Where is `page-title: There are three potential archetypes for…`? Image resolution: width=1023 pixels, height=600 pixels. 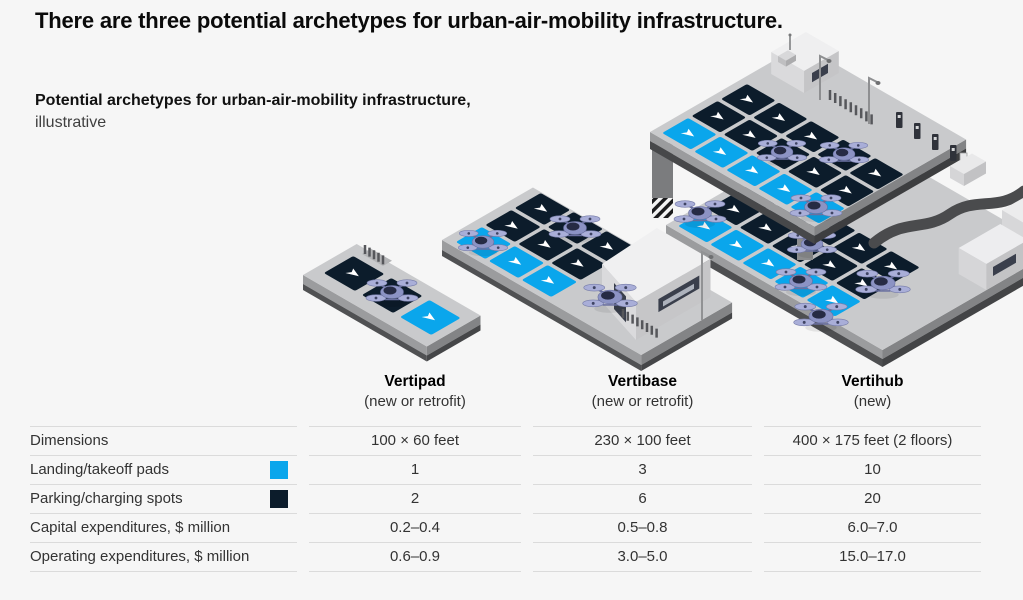
page-title: There are three potential archetypes for… is located at coordinates (409, 20).